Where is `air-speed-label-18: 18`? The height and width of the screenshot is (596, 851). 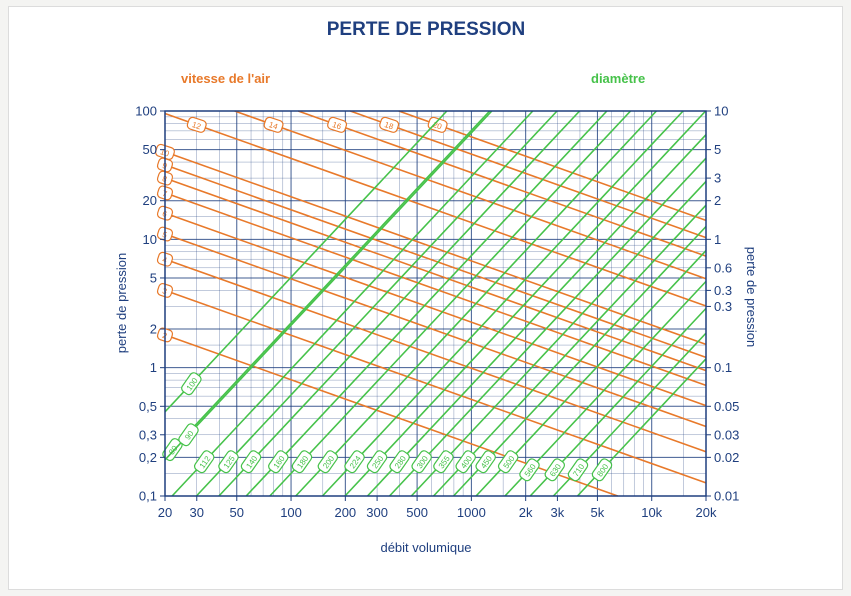
air-speed-label-18: 18 is located at coordinates (389, 124).